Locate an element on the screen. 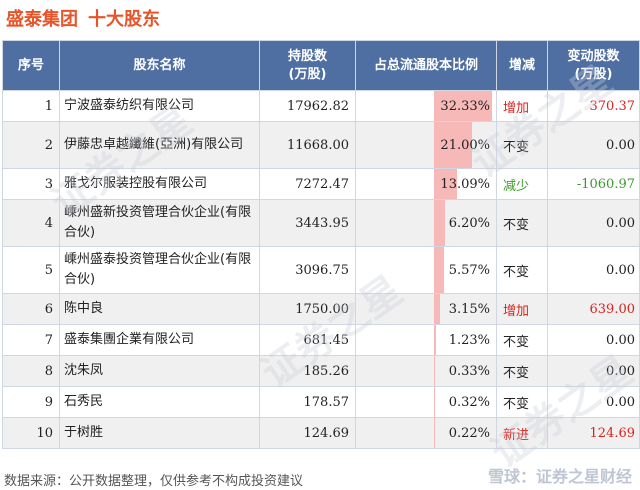 This screenshot has width=640, height=490. table-row: 7 盛泰集團企業有限公司 681.45 1.23% 不变 0.00 is located at coordinates (321, 340).